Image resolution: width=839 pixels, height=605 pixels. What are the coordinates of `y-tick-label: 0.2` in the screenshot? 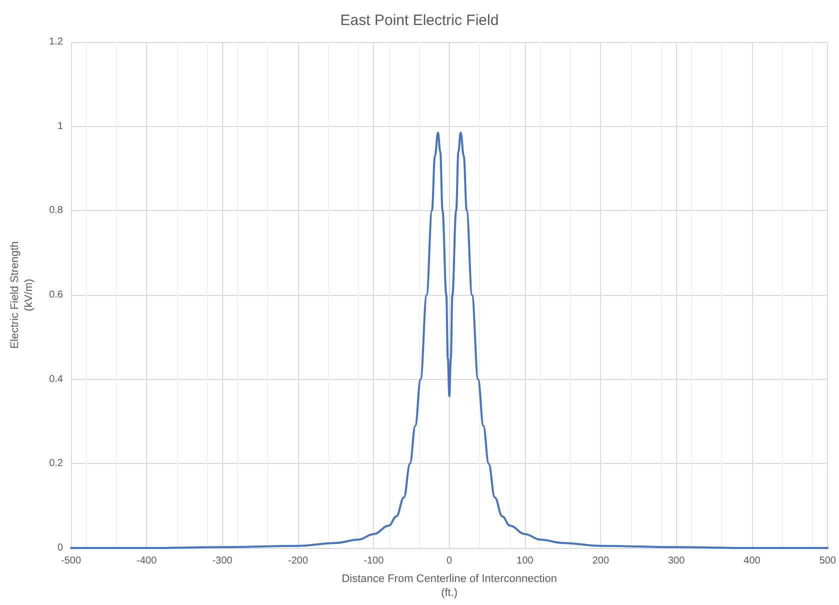 It's located at (56, 464).